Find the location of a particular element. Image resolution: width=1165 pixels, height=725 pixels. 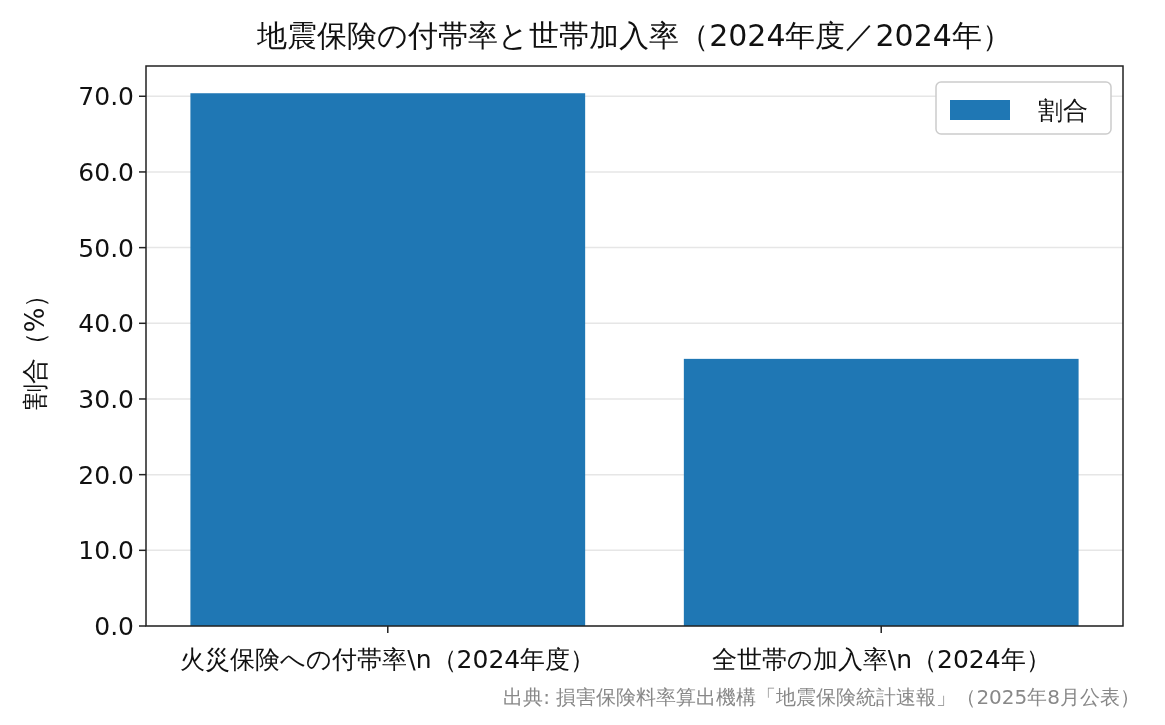

y-tick-label: 20.0 is located at coordinates (106, 475).